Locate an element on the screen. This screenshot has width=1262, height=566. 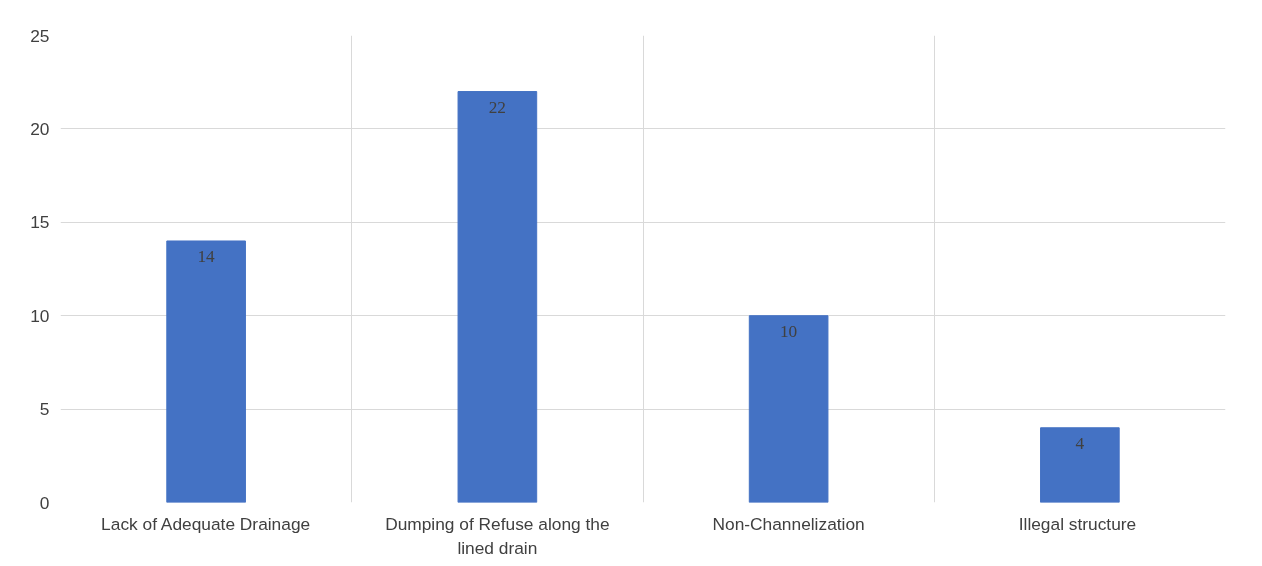
x-tick-label: Lack of Adequate Drainage is located at coordinates (206, 523).